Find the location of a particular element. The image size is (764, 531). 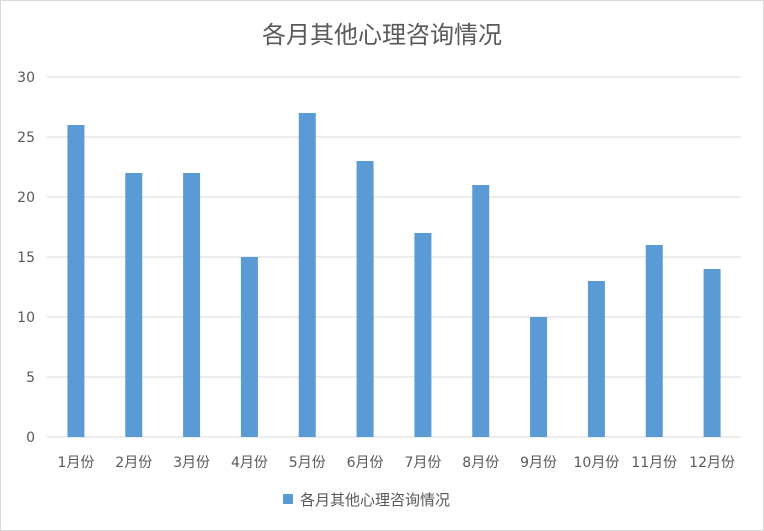

x-tick-label: 8月份 is located at coordinates (480, 463).